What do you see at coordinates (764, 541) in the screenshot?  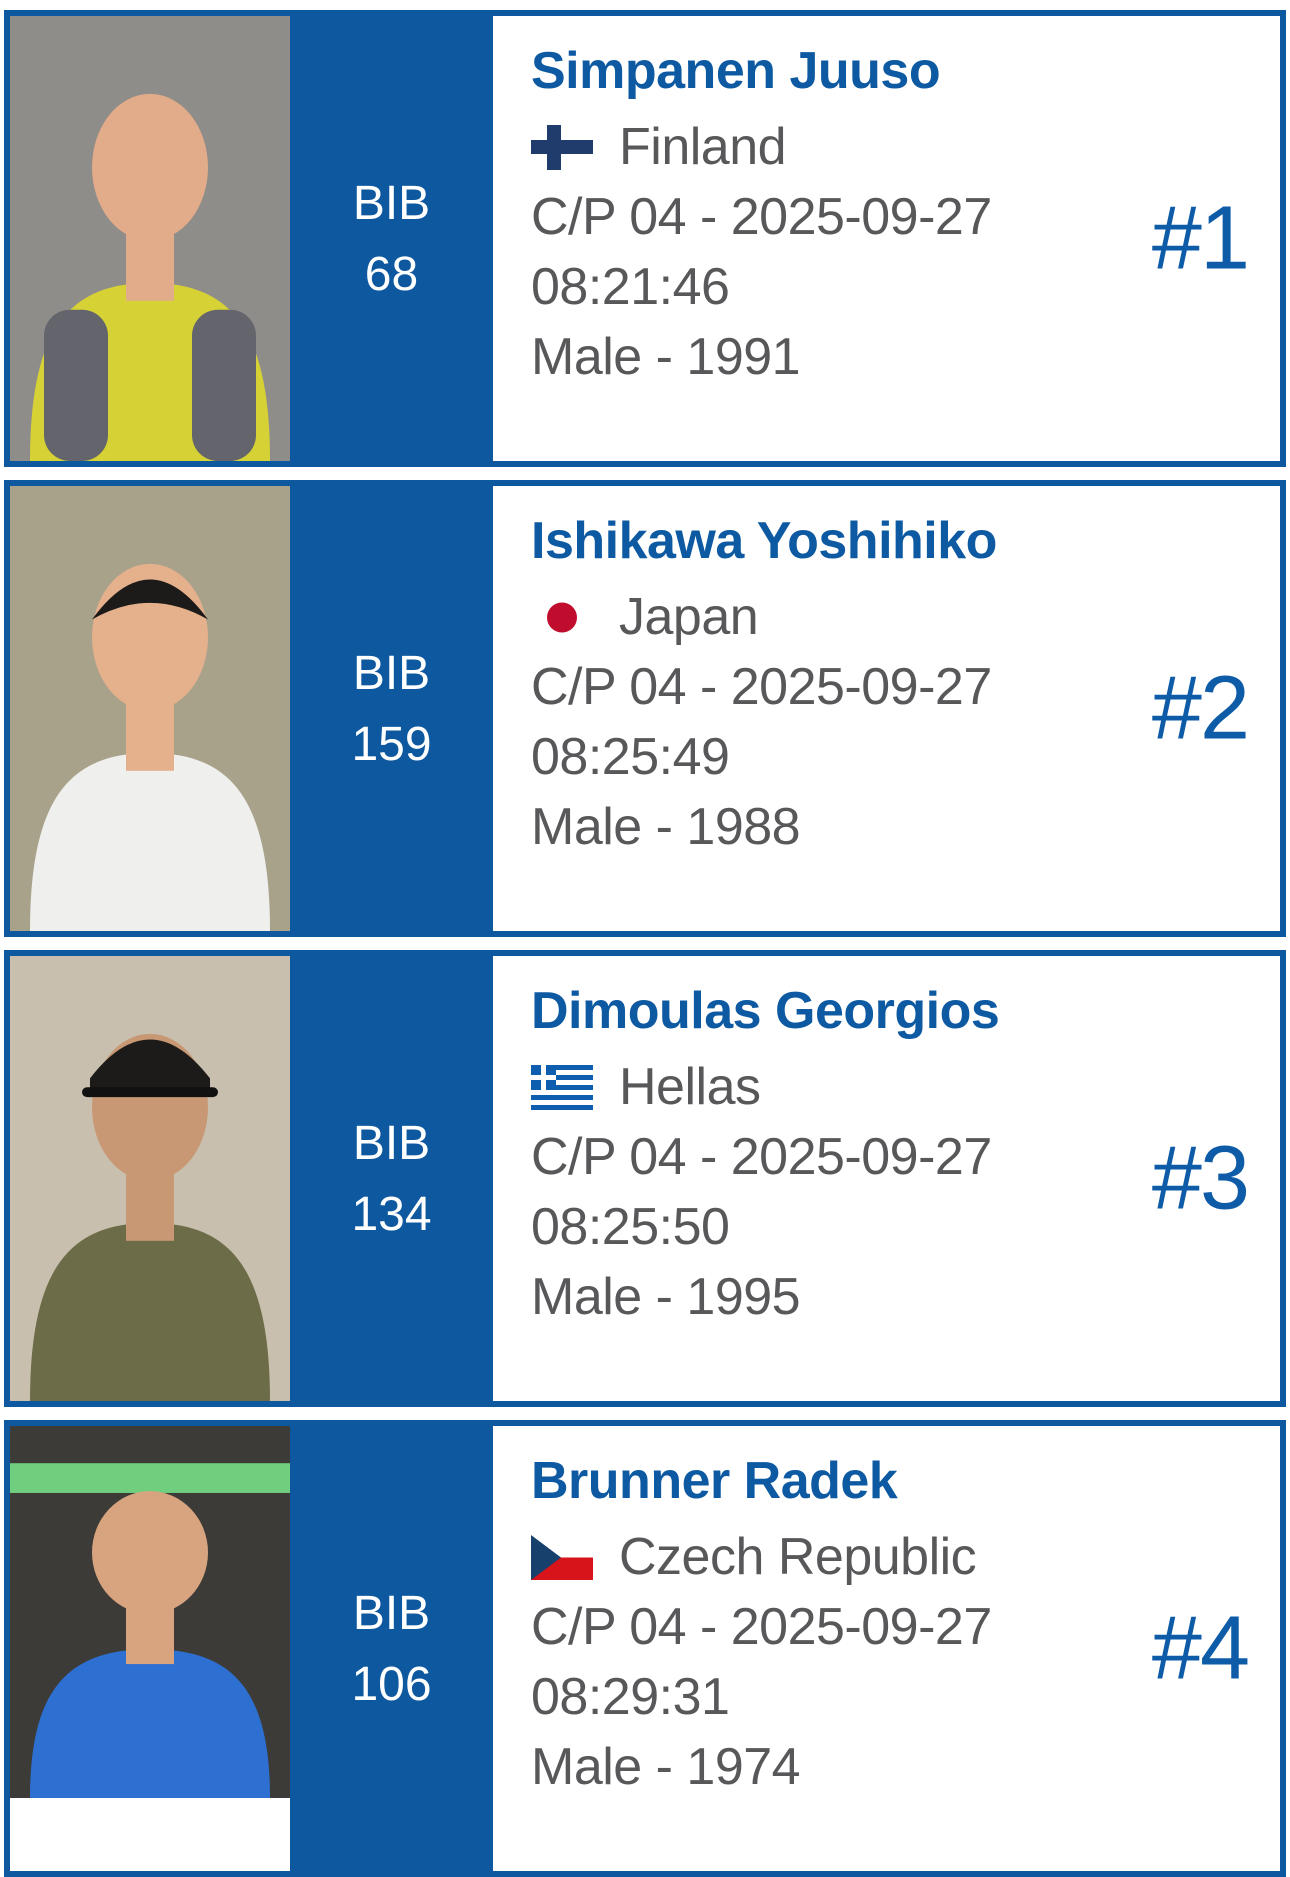 I see `runner-name: Ishikawa Yoshihiko` at bounding box center [764, 541].